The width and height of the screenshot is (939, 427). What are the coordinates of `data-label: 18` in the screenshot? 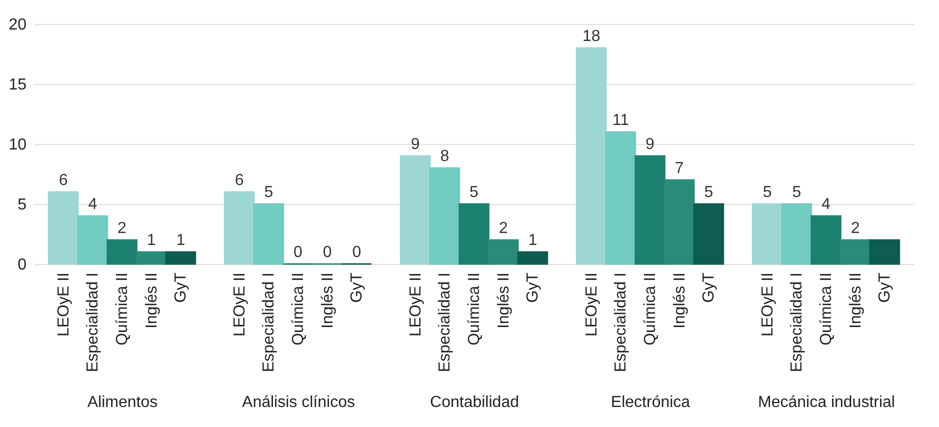 It's located at (591, 36).